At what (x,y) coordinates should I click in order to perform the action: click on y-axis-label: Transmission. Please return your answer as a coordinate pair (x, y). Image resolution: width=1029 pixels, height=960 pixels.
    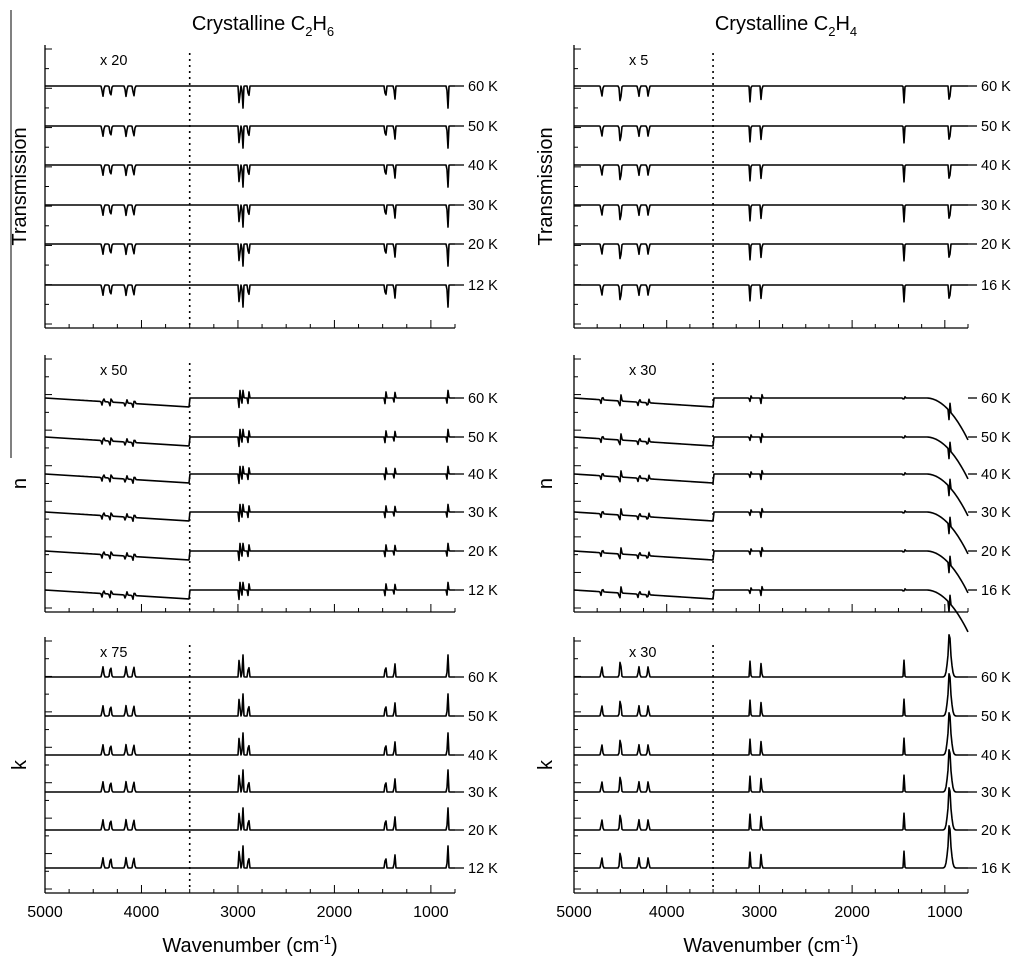
    Looking at the image, I should click on (20, 186).